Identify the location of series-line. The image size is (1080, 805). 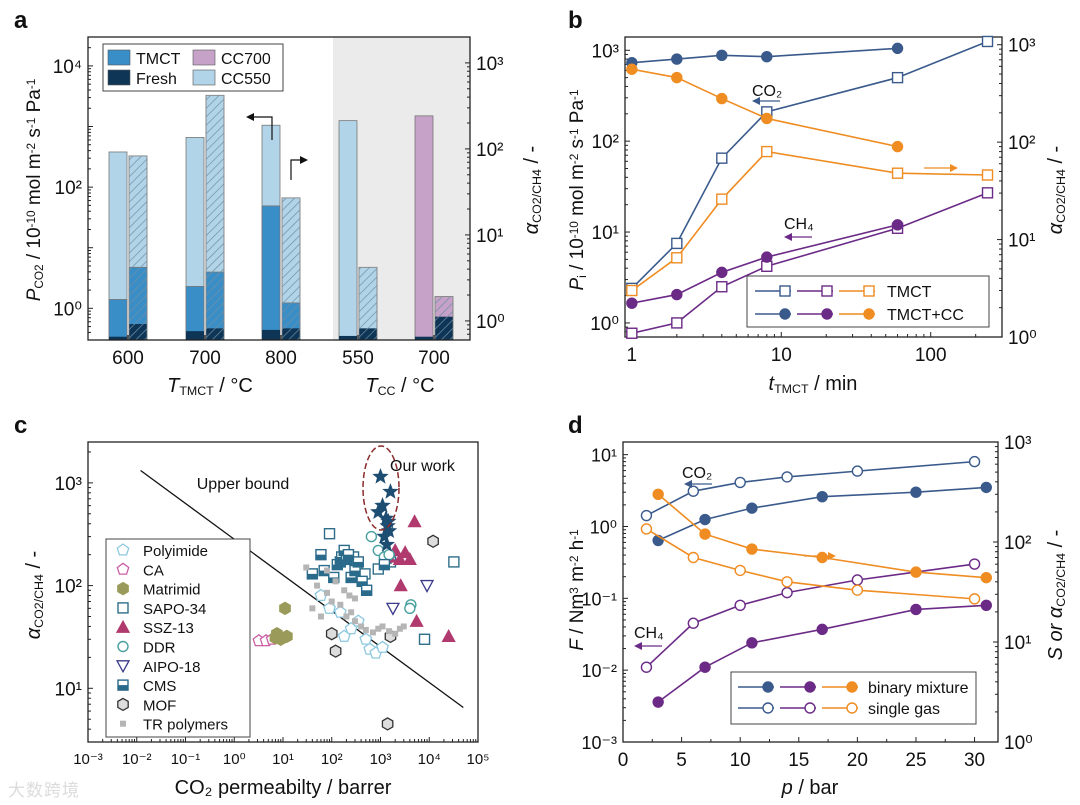
(810, 488).